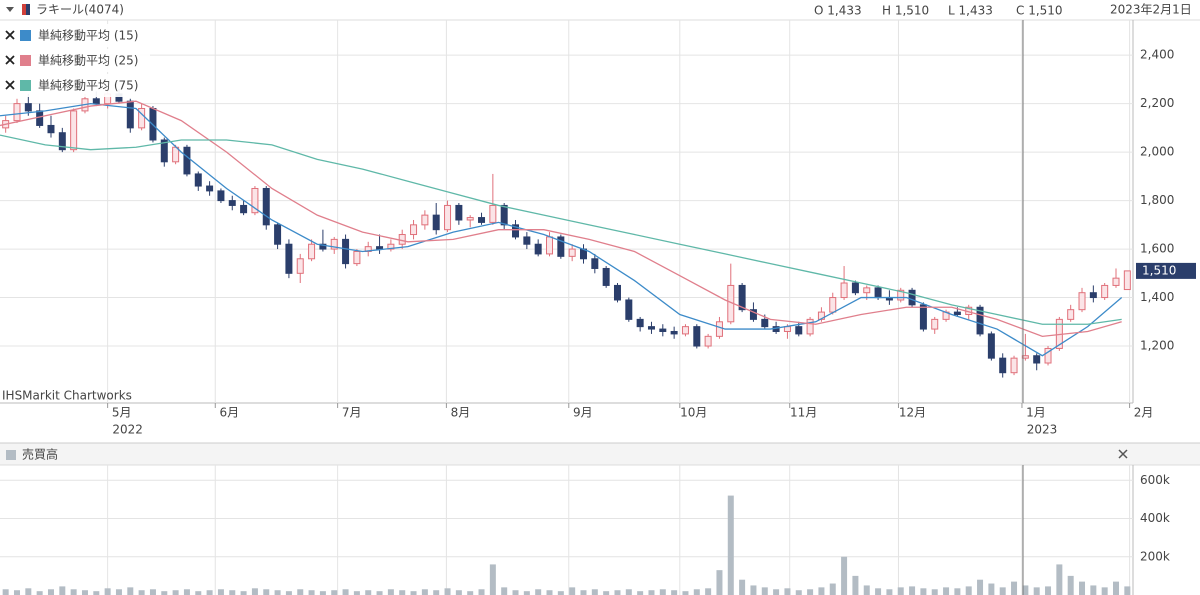  What do you see at coordinates (693, 413) in the screenshot?
I see `x-tick-label: 10月` at bounding box center [693, 413].